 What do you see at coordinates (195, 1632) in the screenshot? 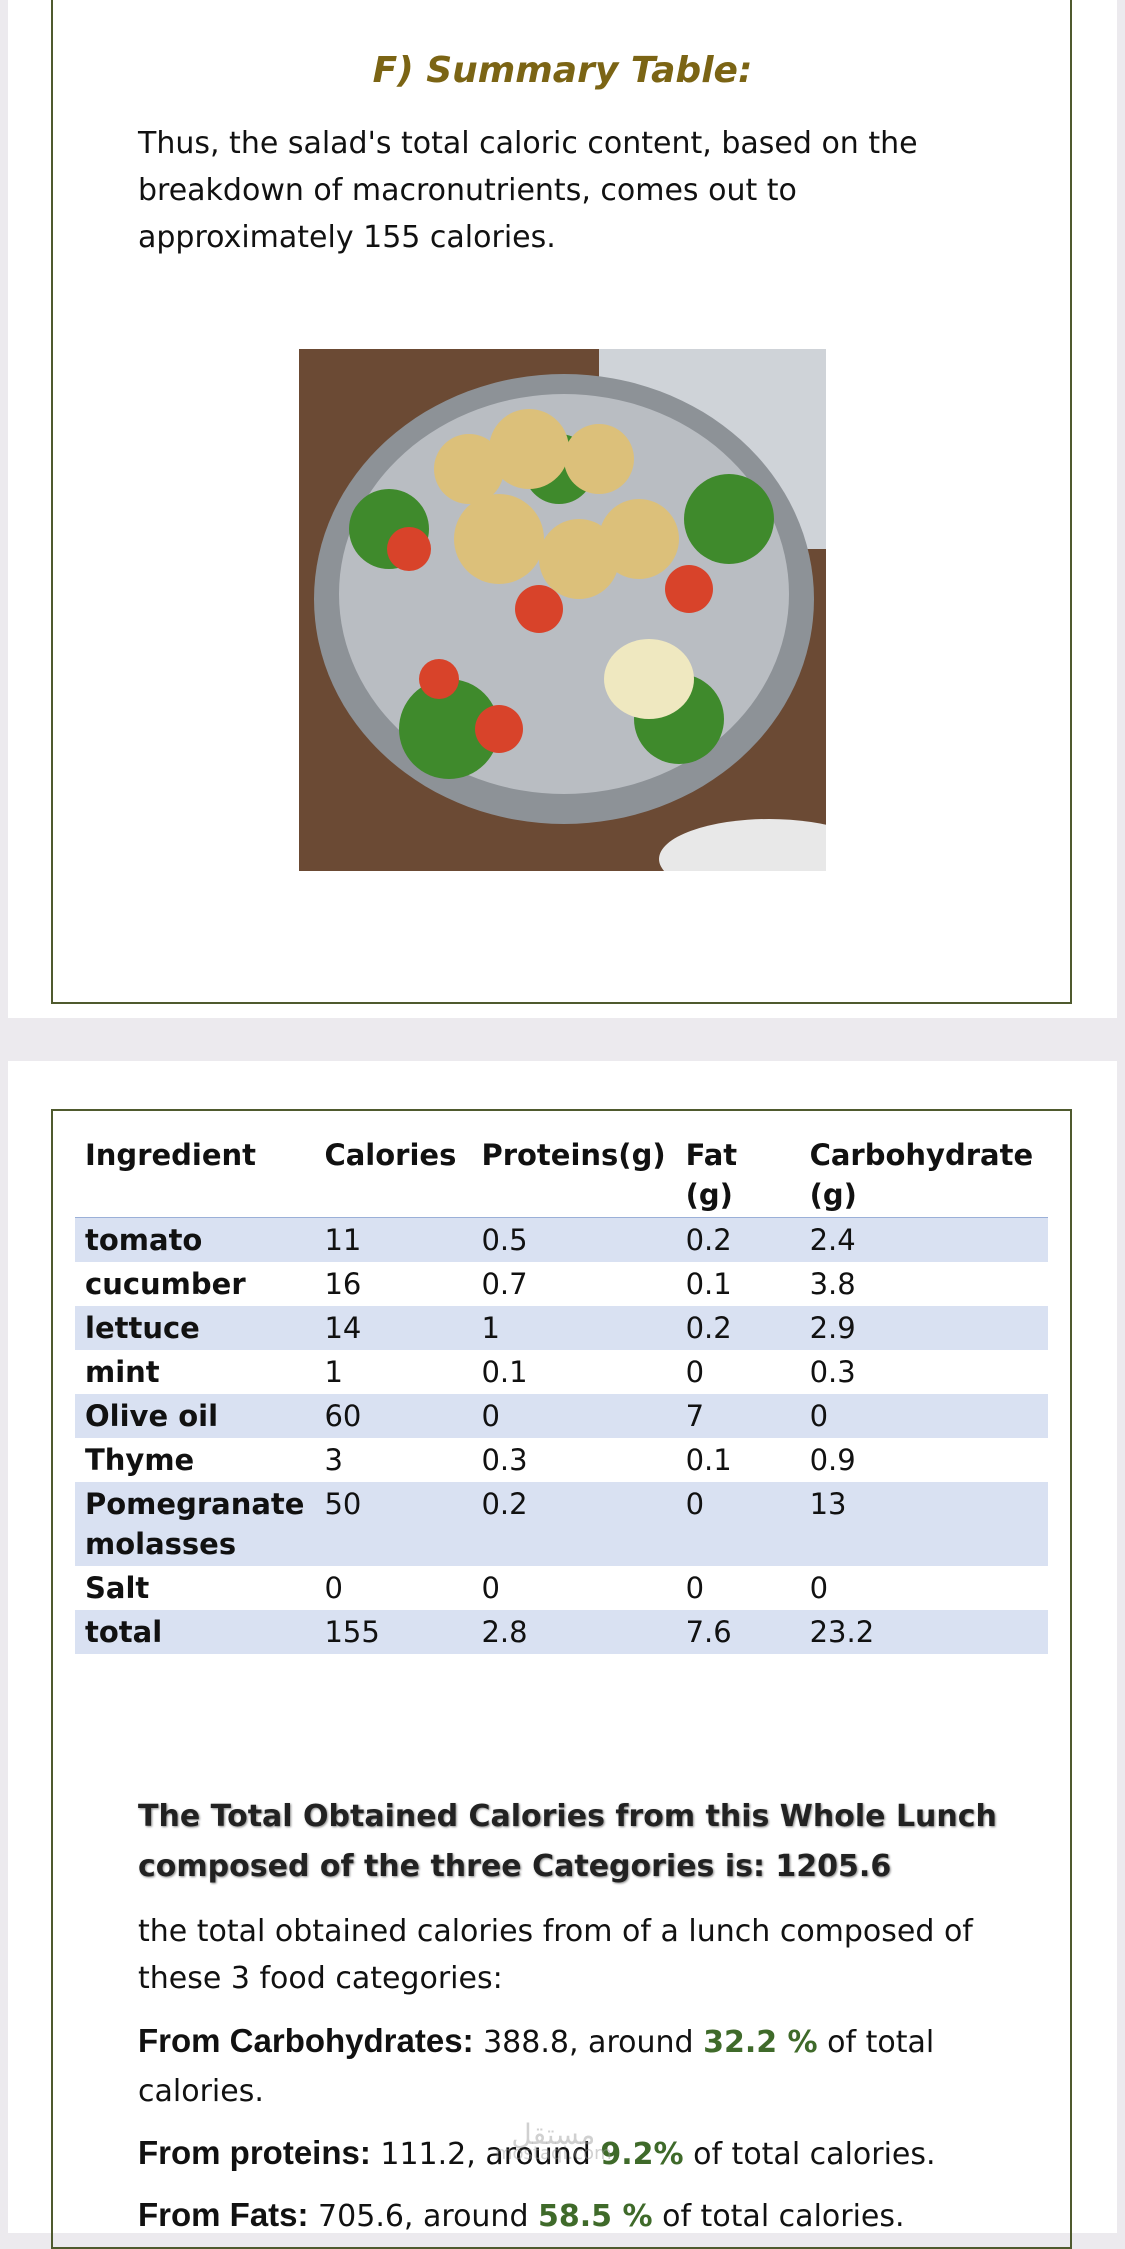
I see `table-cell: total` at bounding box center [195, 1632].